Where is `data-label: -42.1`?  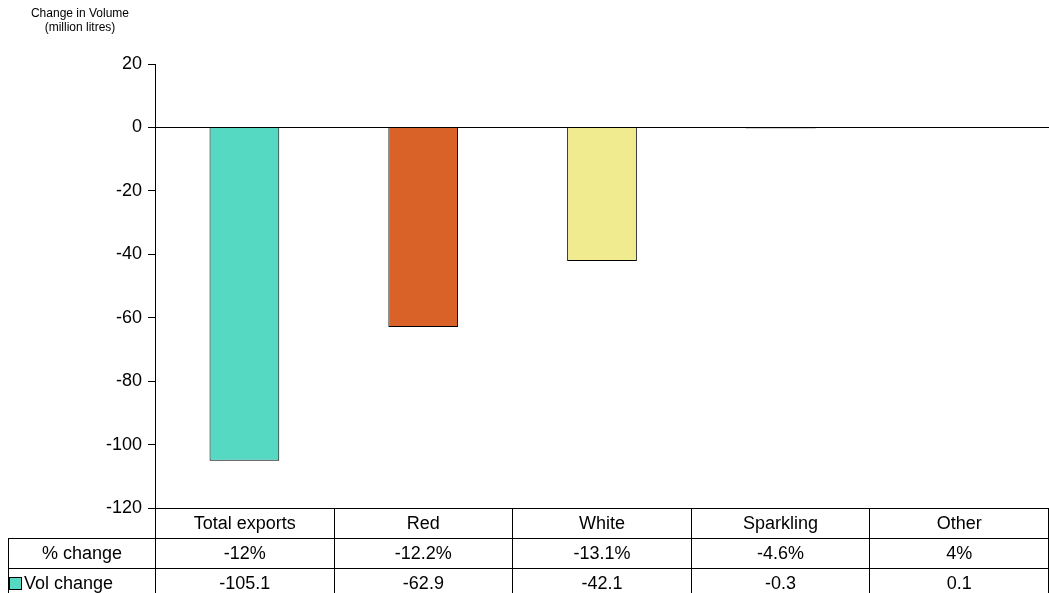 data-label: -42.1 is located at coordinates (602, 580).